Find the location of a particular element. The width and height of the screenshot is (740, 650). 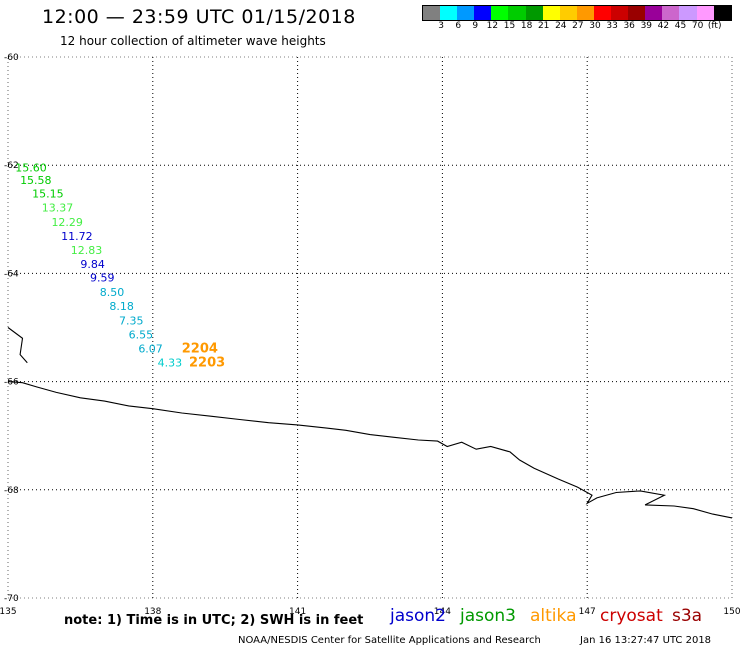

wave-height-label: 8.50 is located at coordinates (112, 292).